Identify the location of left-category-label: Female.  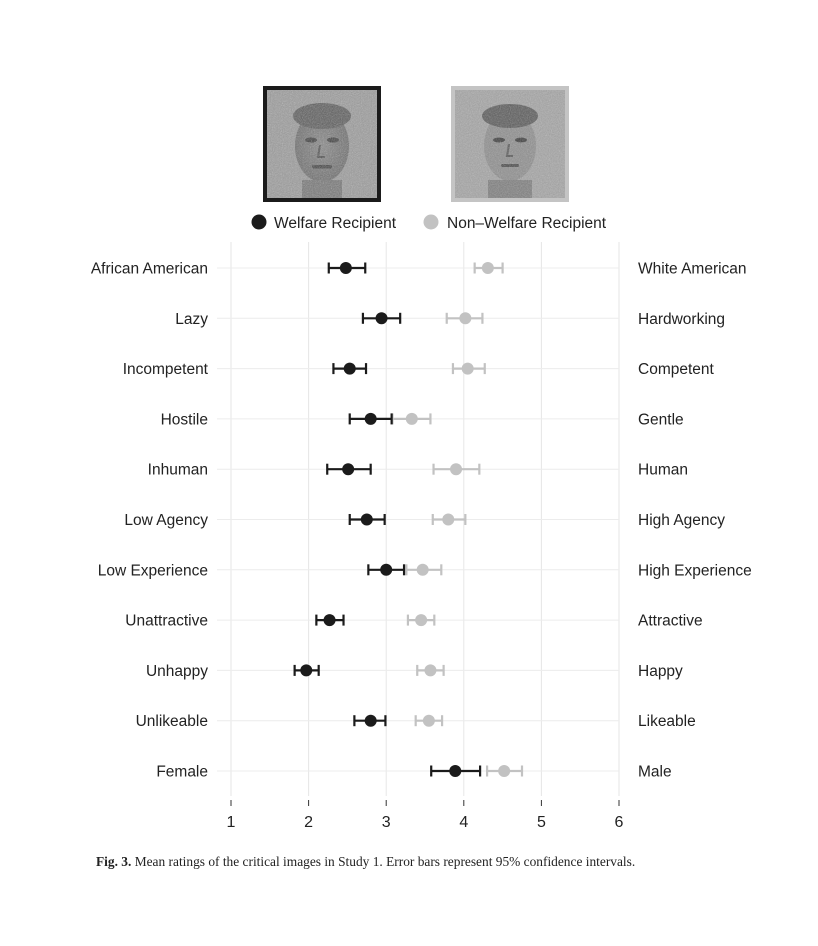
(182, 772).